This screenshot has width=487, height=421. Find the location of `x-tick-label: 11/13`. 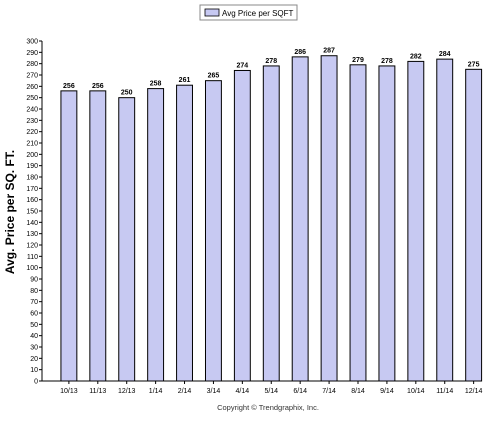

x-tick-label: 11/13 is located at coordinates (97, 391).